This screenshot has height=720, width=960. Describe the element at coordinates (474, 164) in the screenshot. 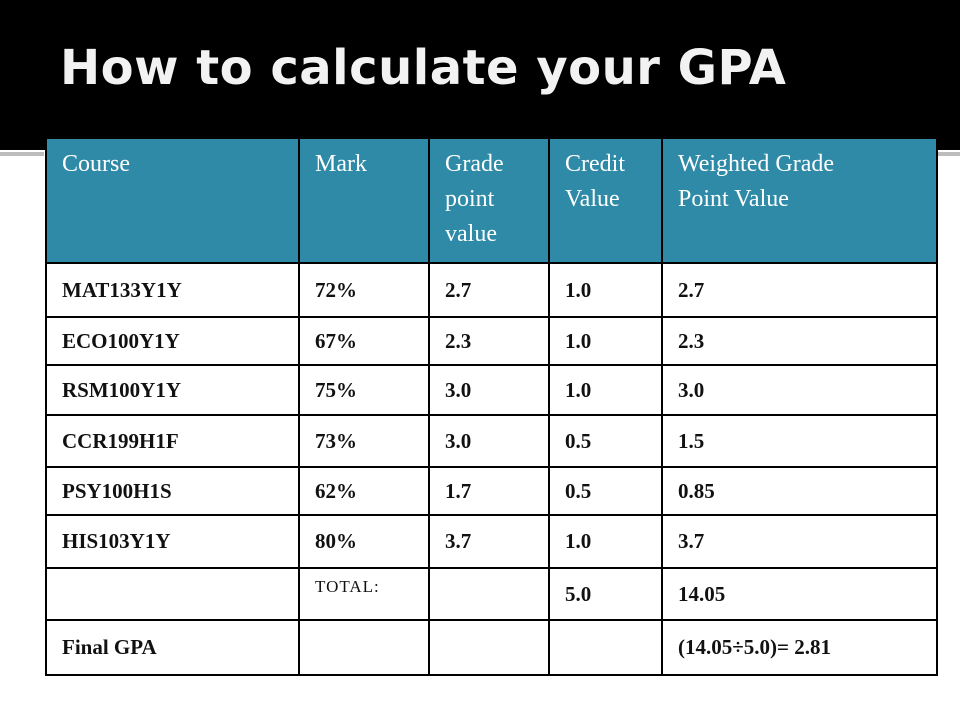

I see `header-line: Grade` at that location.